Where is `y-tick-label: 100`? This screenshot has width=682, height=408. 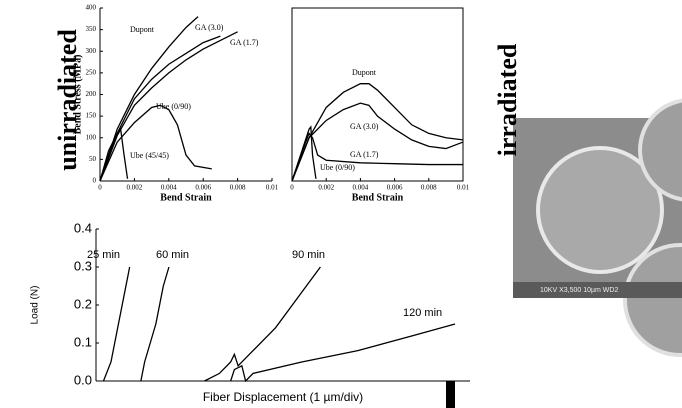 y-tick-label: 100 is located at coordinates (91, 137).